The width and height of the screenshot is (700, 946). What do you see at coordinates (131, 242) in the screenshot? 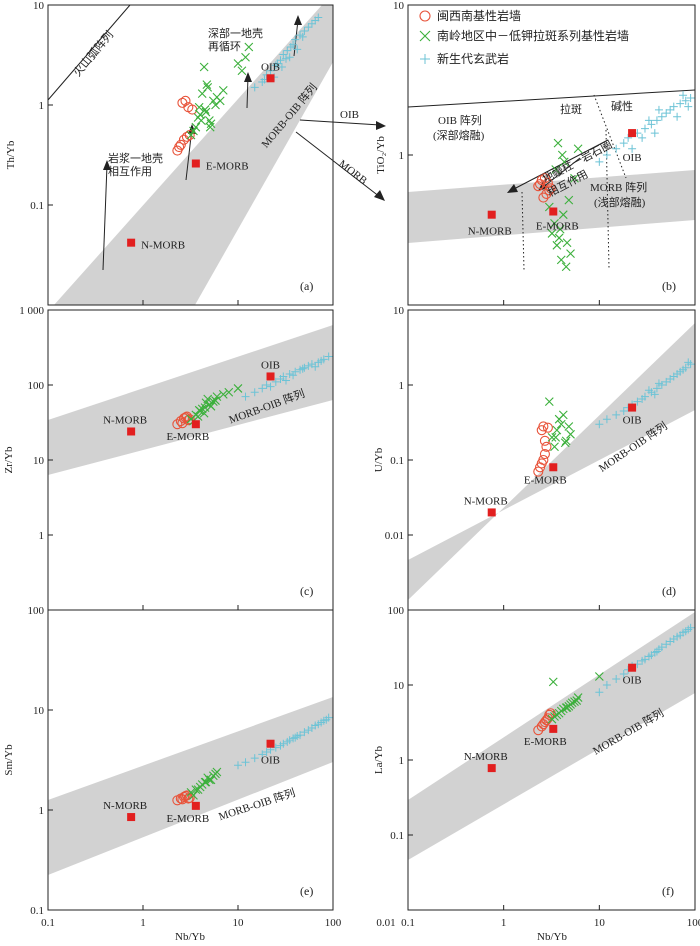
I see `reference-point-n-morb` at bounding box center [131, 242].